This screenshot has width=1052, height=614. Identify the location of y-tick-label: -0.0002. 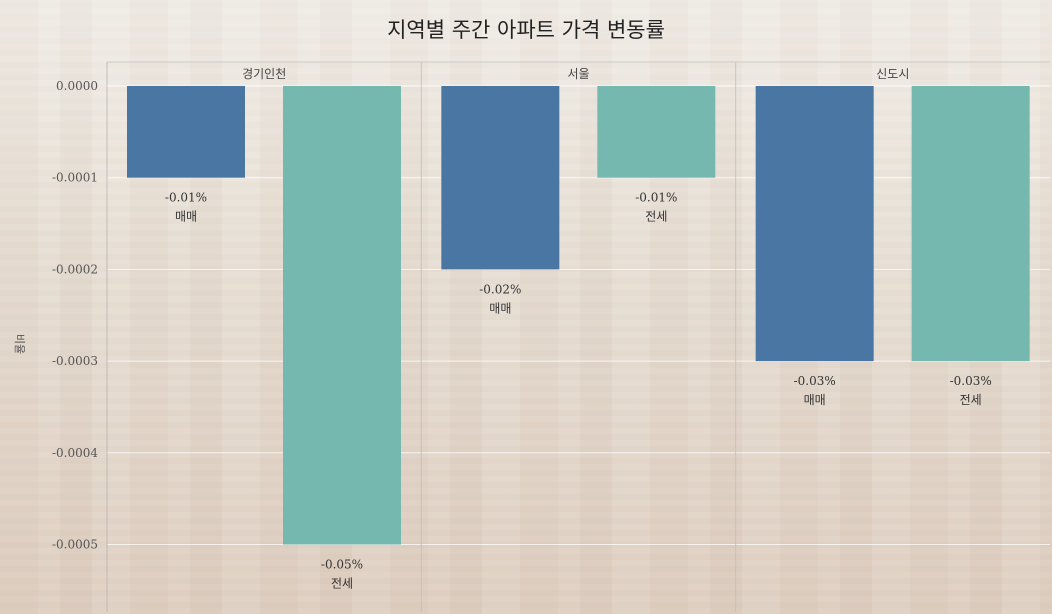
(75, 269).